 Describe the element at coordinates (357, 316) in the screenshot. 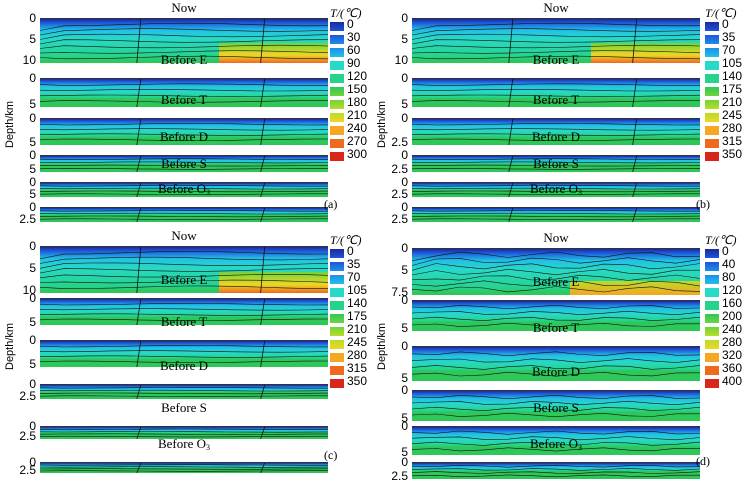

I see `legend-value: 175` at that location.